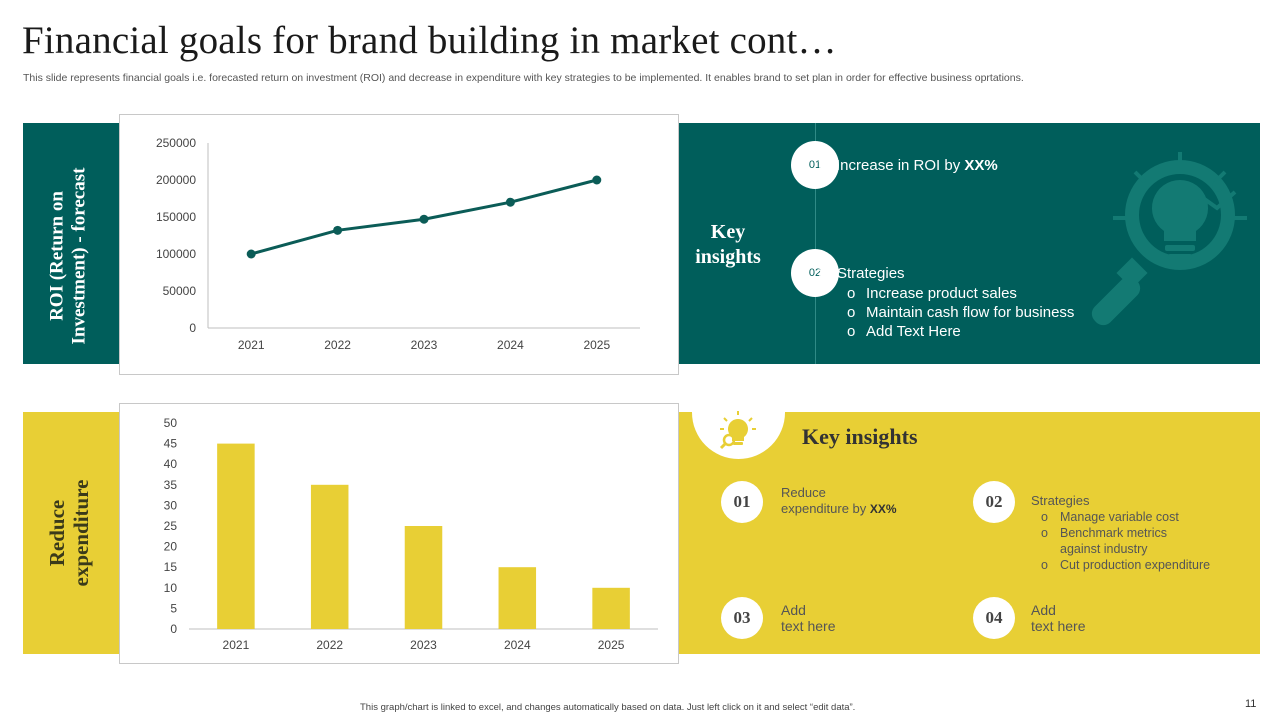  What do you see at coordinates (883, 509) in the screenshot?
I see `exp-insight-01-value: XX%` at bounding box center [883, 509].